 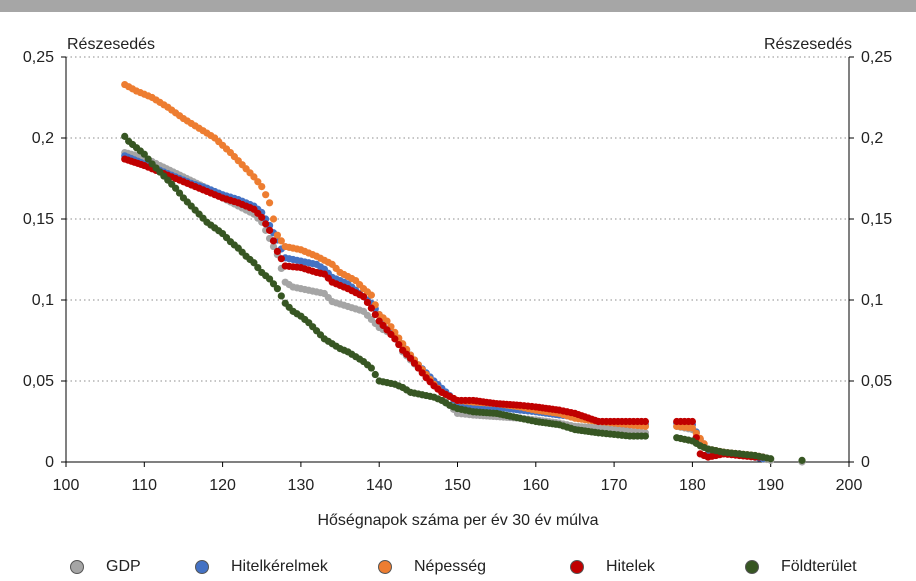 I want to click on y-tick-label-right: 0,05, so click(x=876, y=381).